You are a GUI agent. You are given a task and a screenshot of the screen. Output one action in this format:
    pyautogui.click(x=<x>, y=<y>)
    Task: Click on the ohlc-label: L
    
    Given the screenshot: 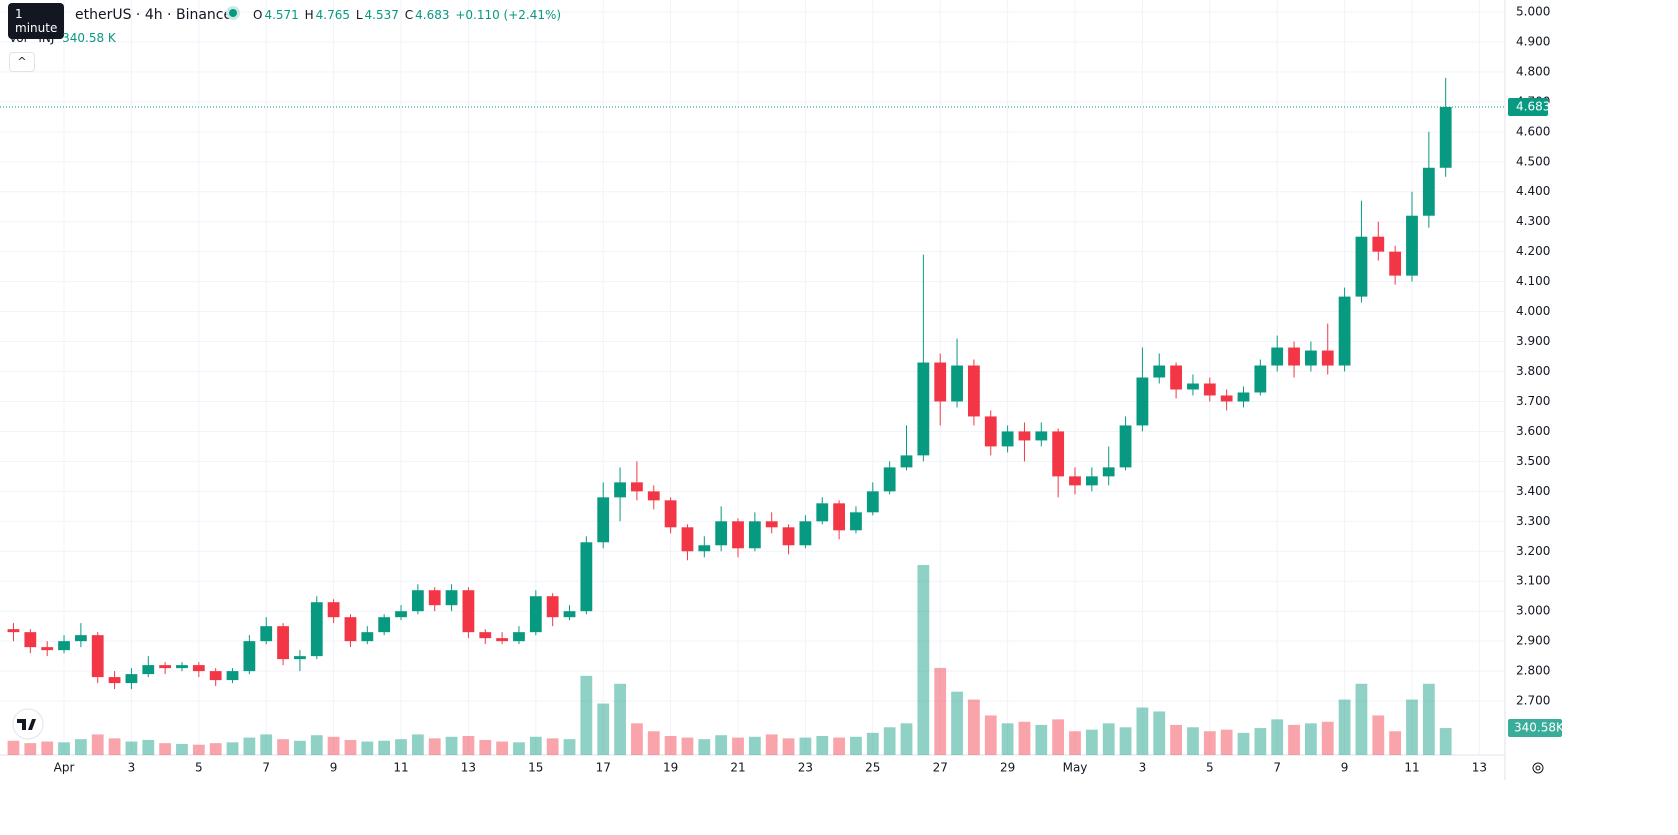 What is the action you would take?
    pyautogui.click(x=359, y=15)
    